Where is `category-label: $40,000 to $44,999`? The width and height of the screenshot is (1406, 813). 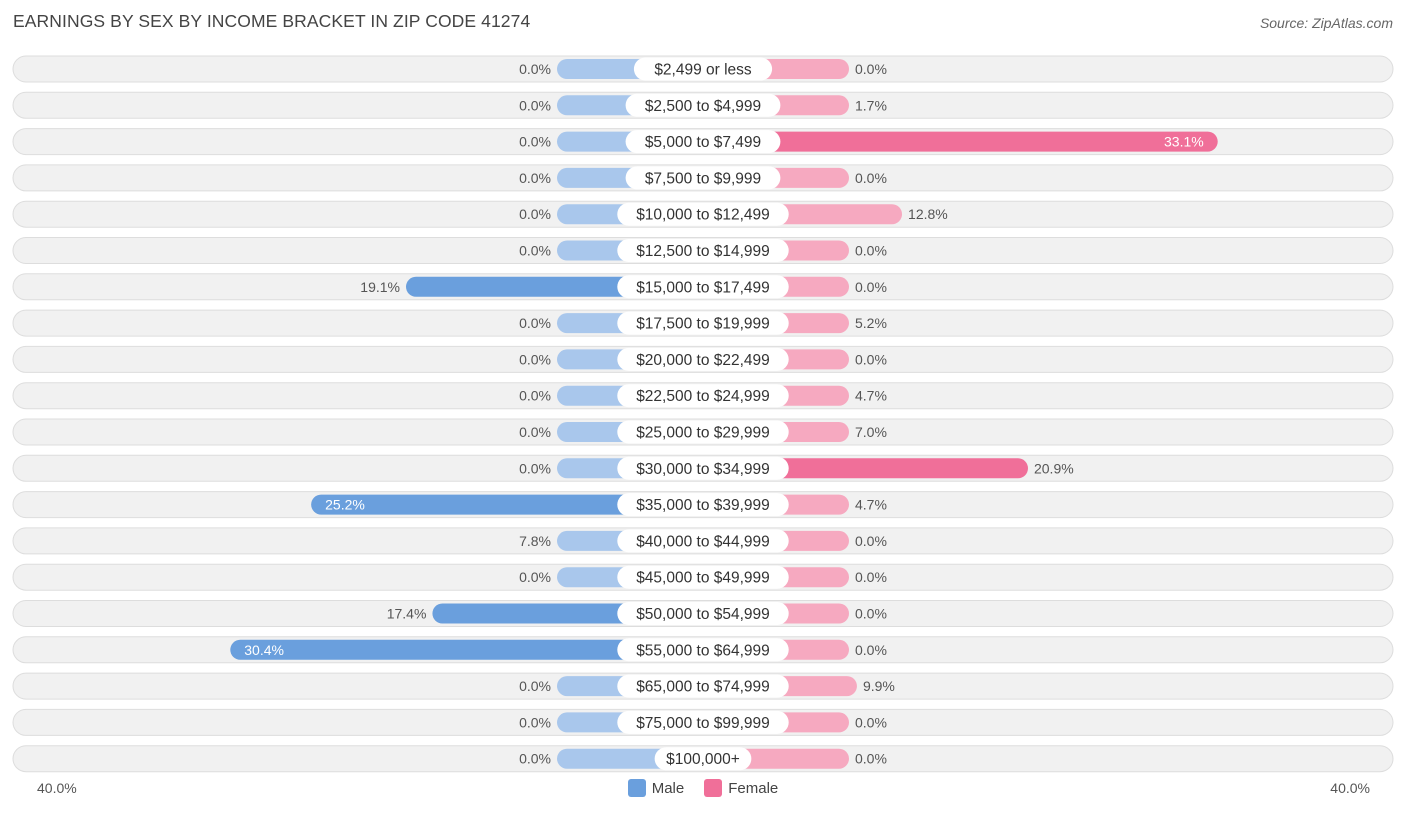
category-label: $40,000 to $44,999 is located at coordinates (703, 541).